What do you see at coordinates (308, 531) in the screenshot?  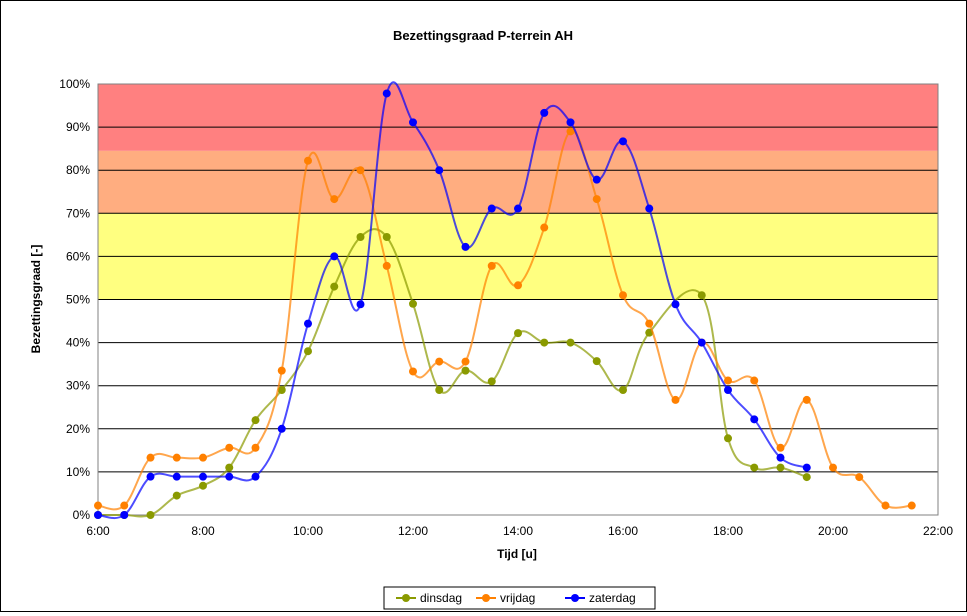 I see `x-tick-label: 10:00` at bounding box center [308, 531].